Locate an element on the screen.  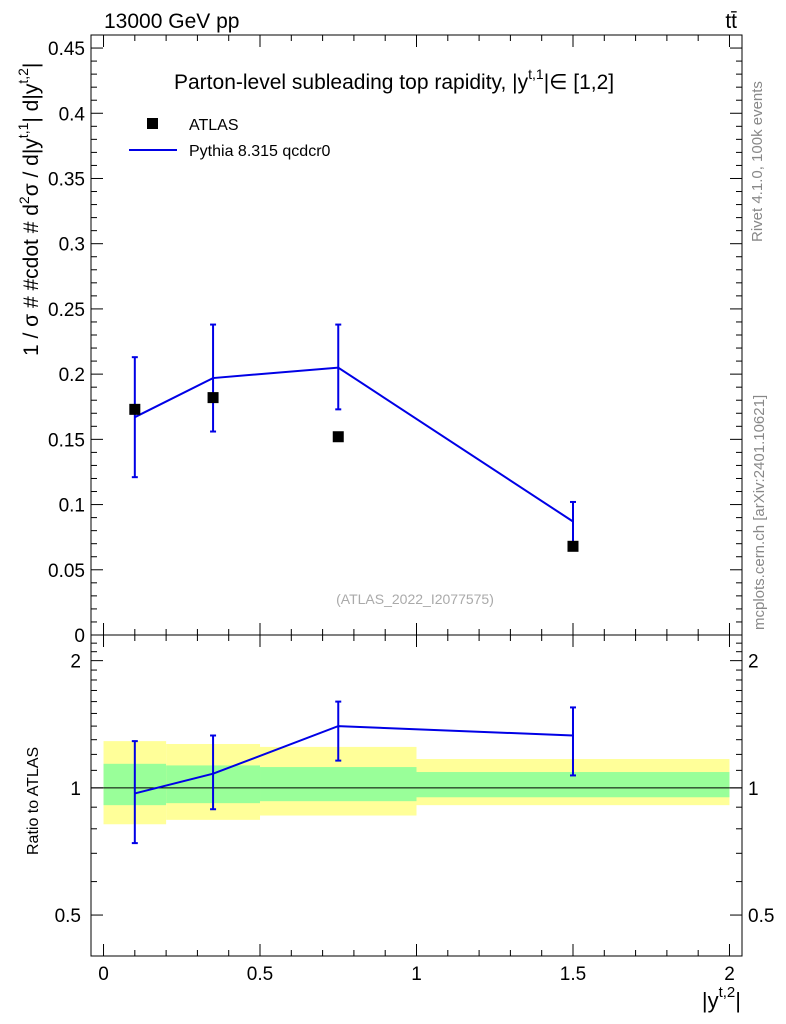
main-y-axis-label: 1 / σ # #cdot # d2σ / d|yt,1| d|yt,2| is located at coordinates (29, 209).